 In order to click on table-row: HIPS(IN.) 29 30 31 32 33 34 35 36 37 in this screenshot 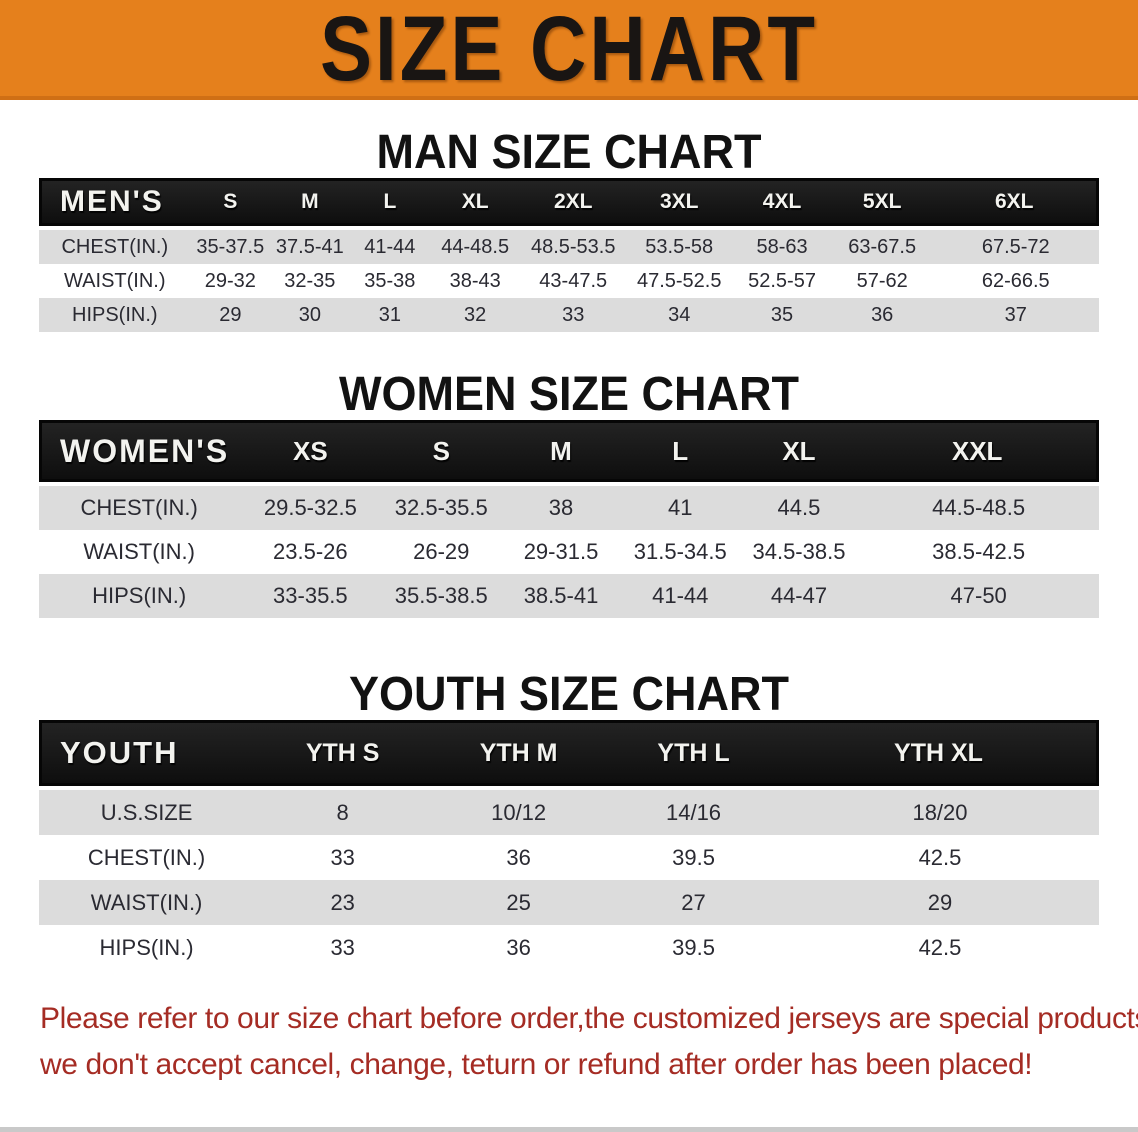, I will do `click(569, 315)`.